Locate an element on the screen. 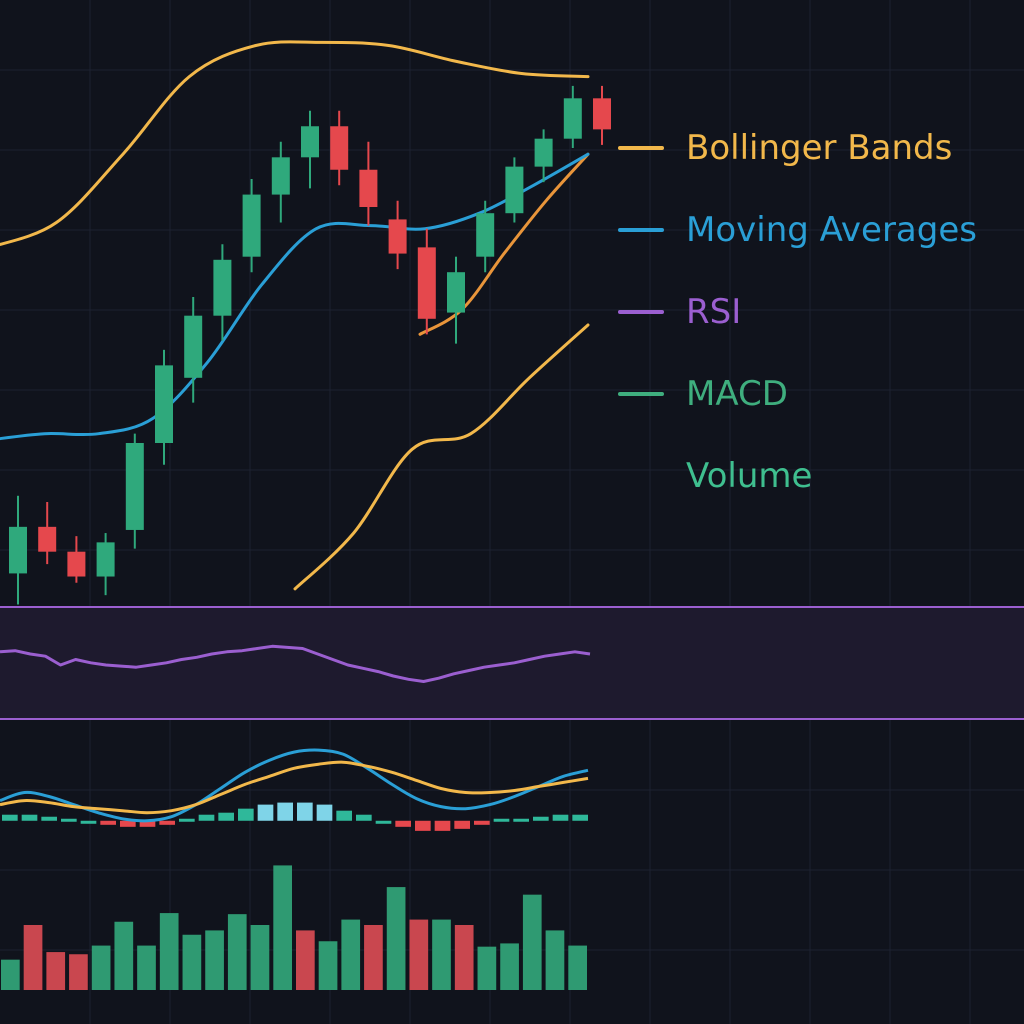  legend-item-macd: MACD is located at coordinates (818, 411).